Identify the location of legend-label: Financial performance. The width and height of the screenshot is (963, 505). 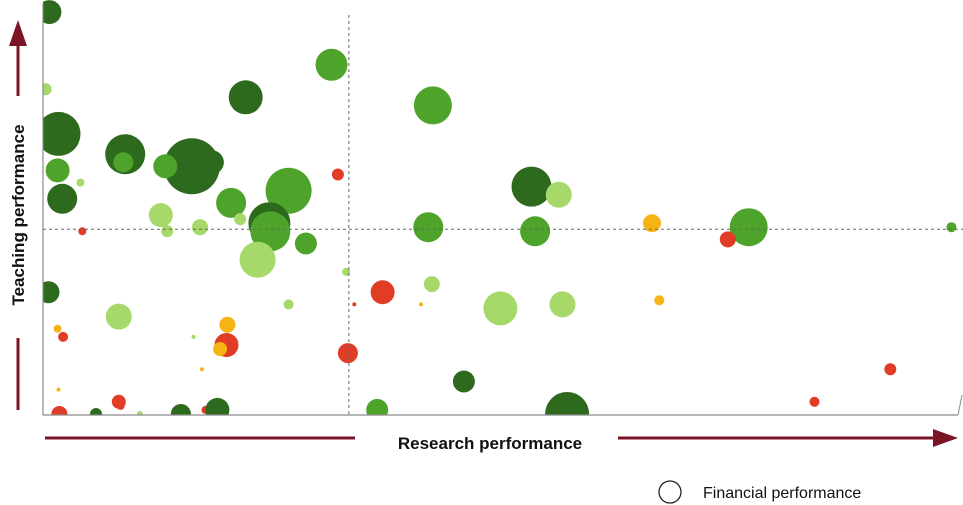
(782, 493).